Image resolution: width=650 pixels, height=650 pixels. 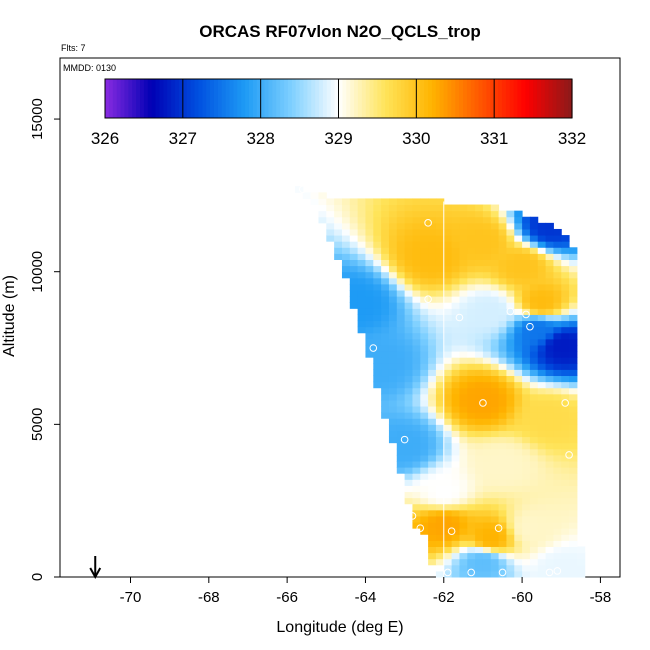 What do you see at coordinates (260, 138) in the screenshot?
I see `colorbar-tick-label: 328` at bounding box center [260, 138].